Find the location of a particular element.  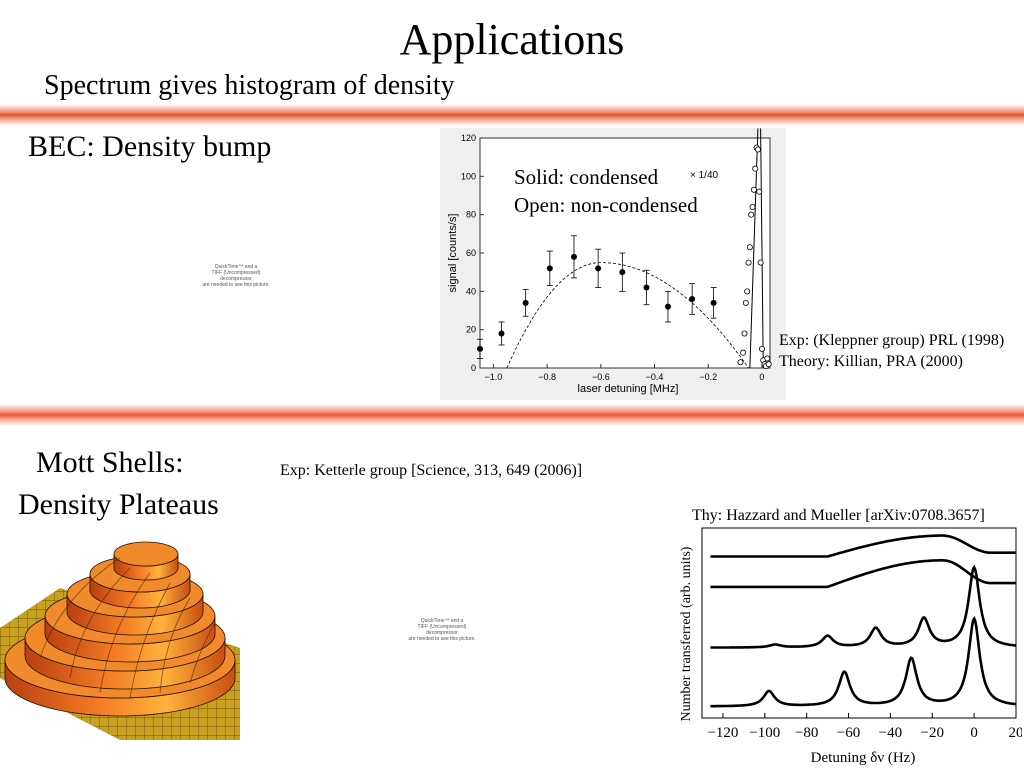

bec-heading: BEC: Density bump is located at coordinates (150, 146).